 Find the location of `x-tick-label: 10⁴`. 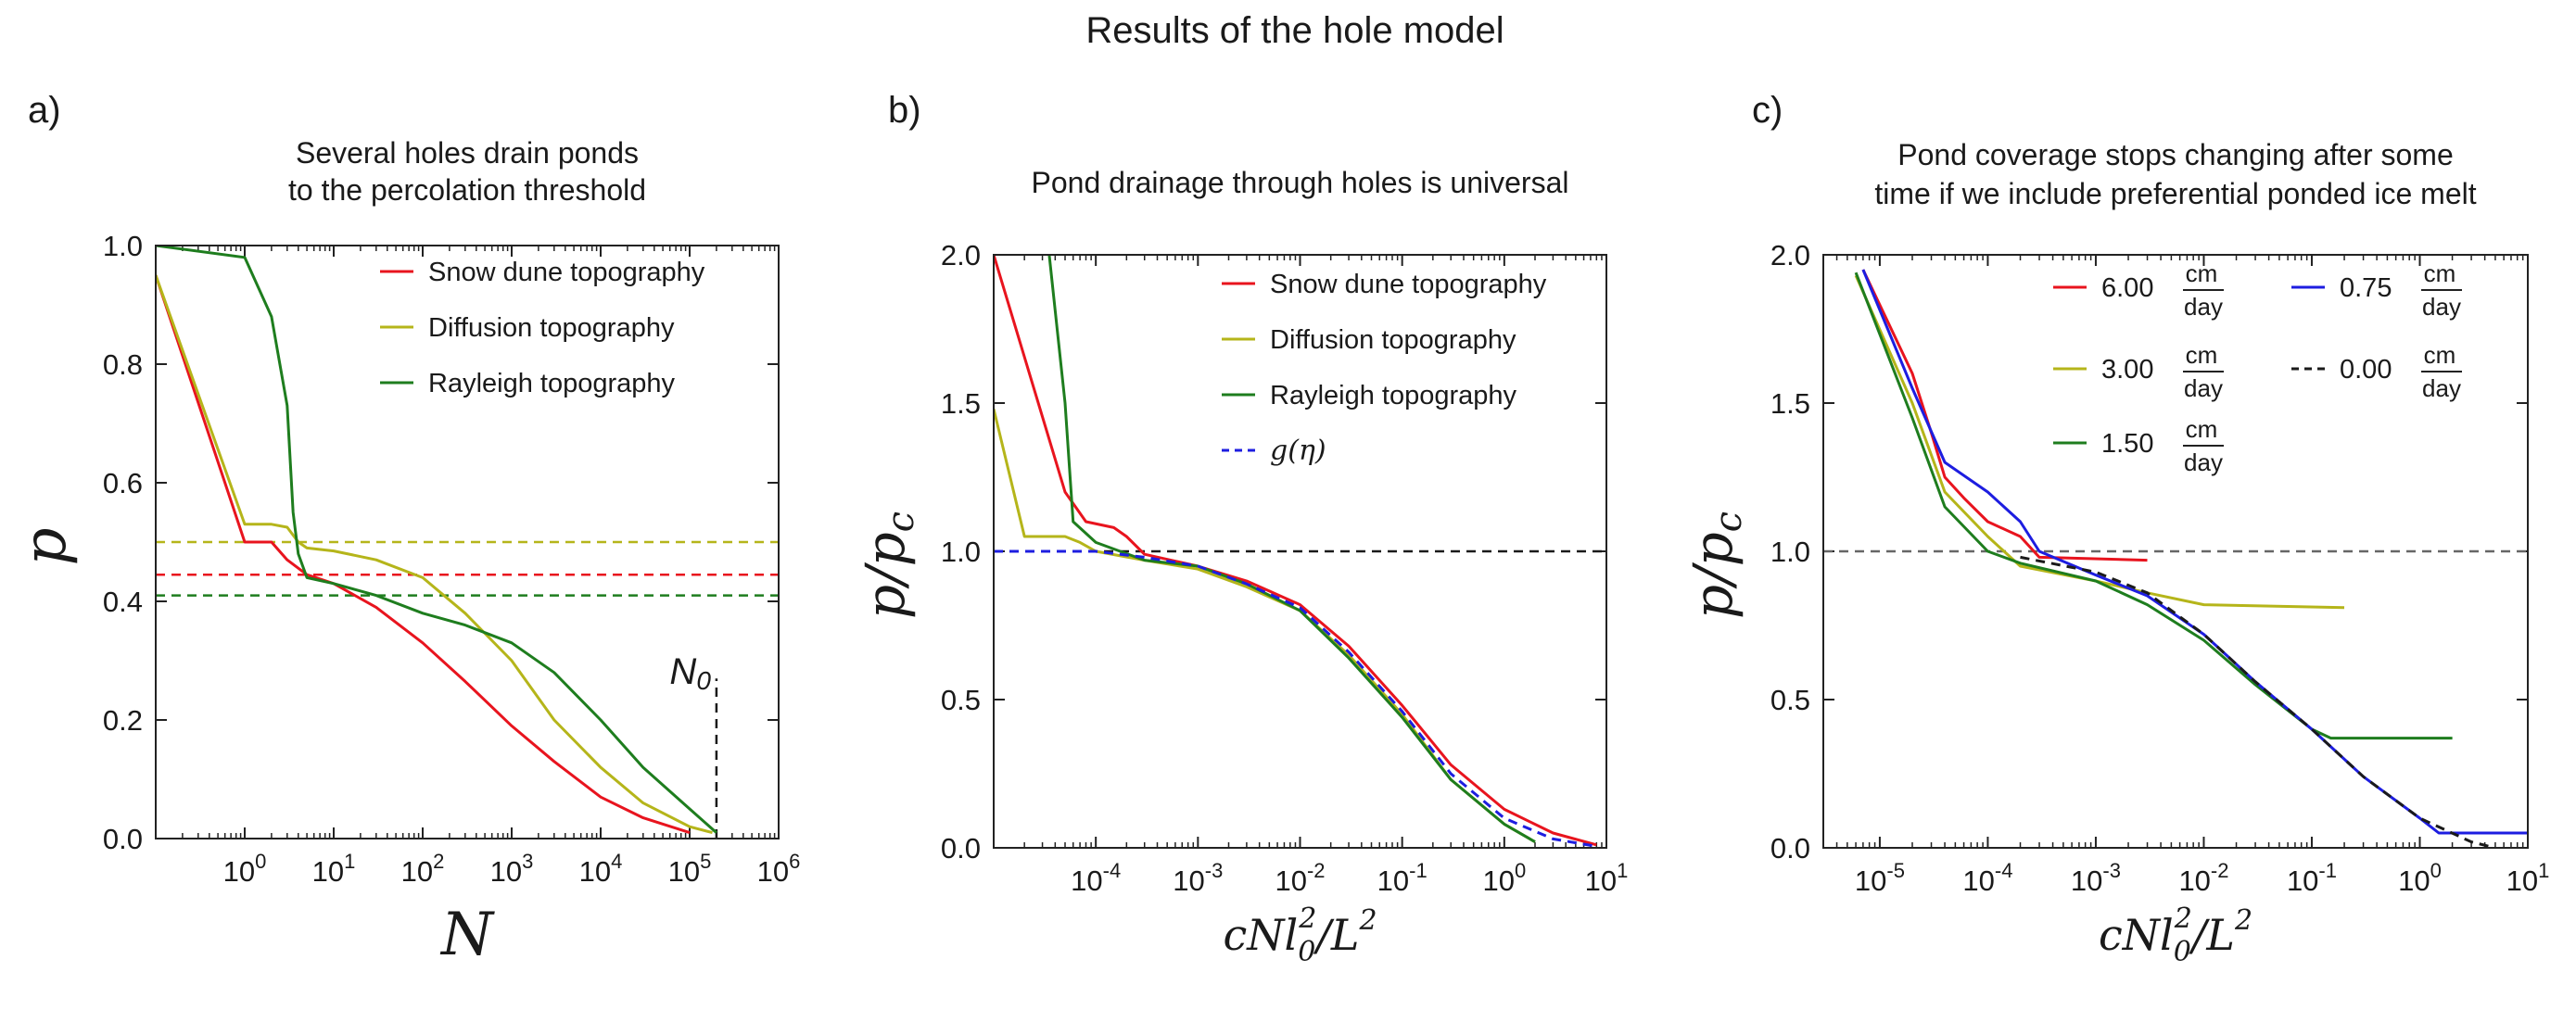

x-tick-label: 10⁴ is located at coordinates (601, 869).